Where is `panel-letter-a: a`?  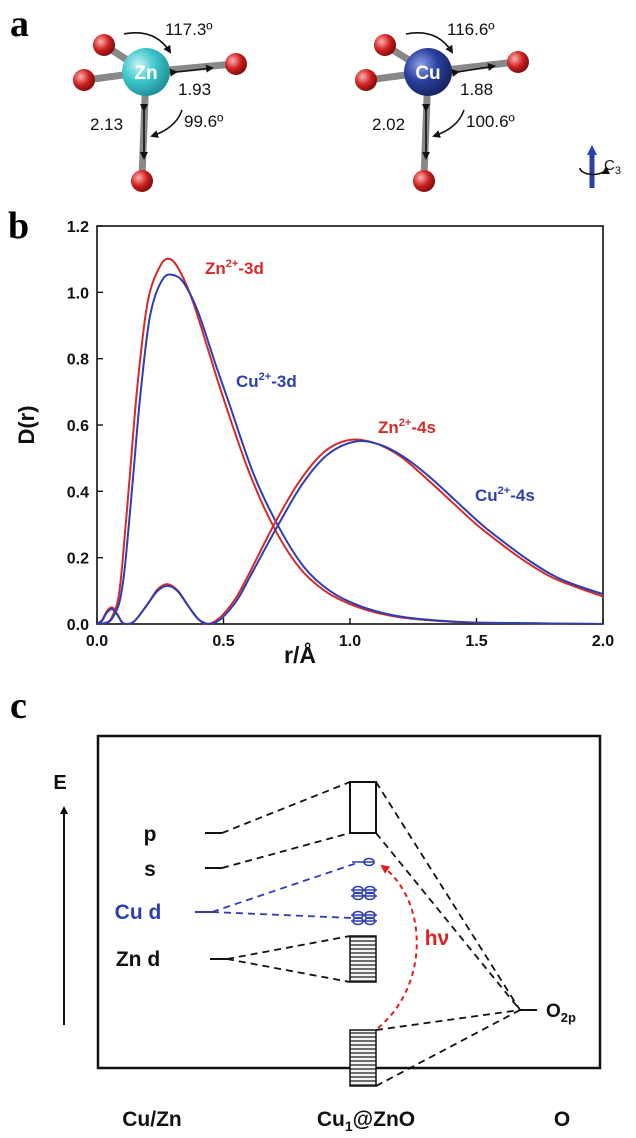 panel-letter-a: a is located at coordinates (19, 24).